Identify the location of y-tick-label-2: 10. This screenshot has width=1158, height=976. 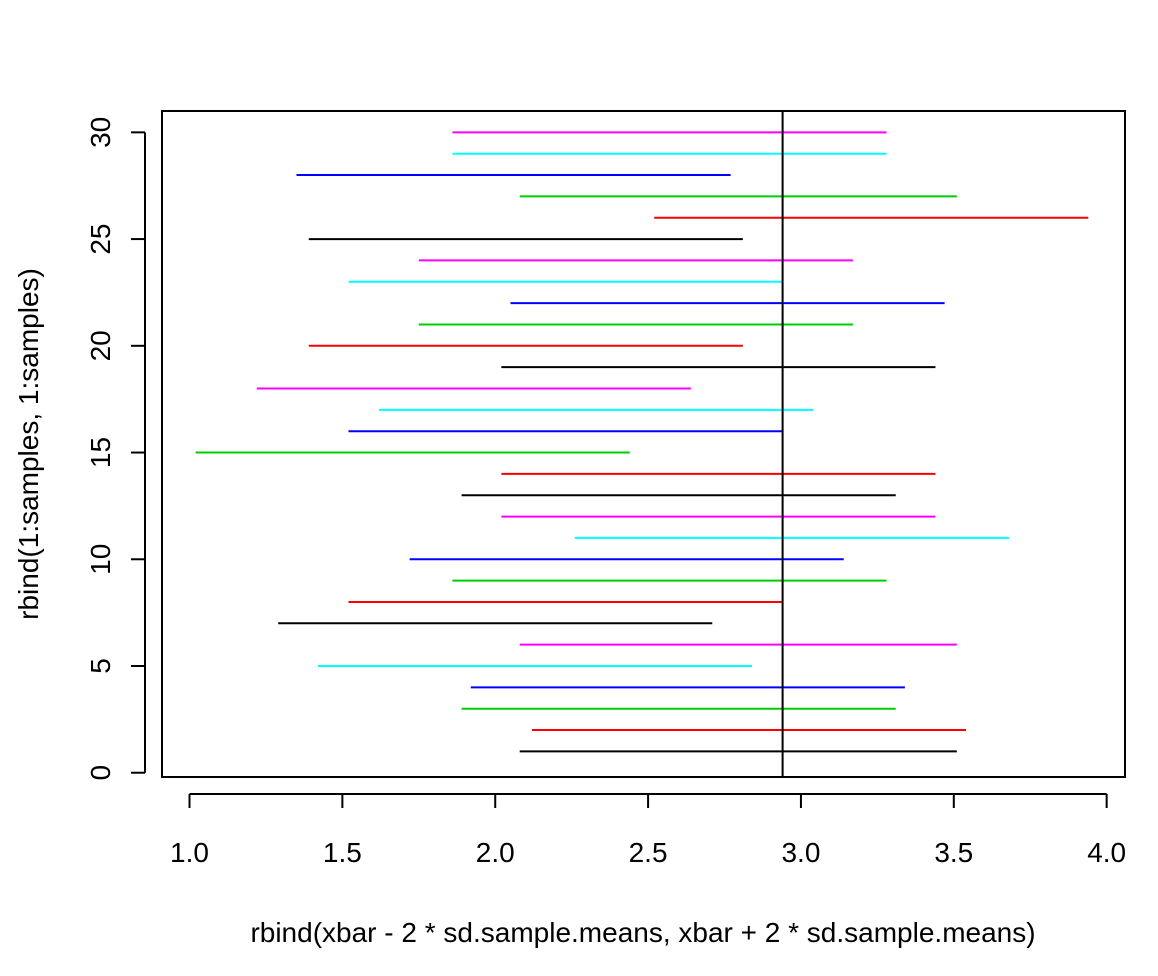
(100, 559).